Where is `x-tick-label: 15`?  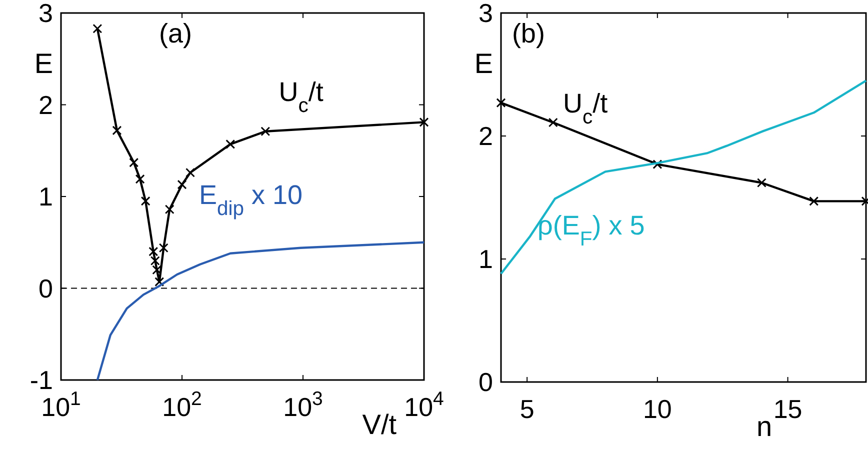
x-tick-label: 15 is located at coordinates (787, 409).